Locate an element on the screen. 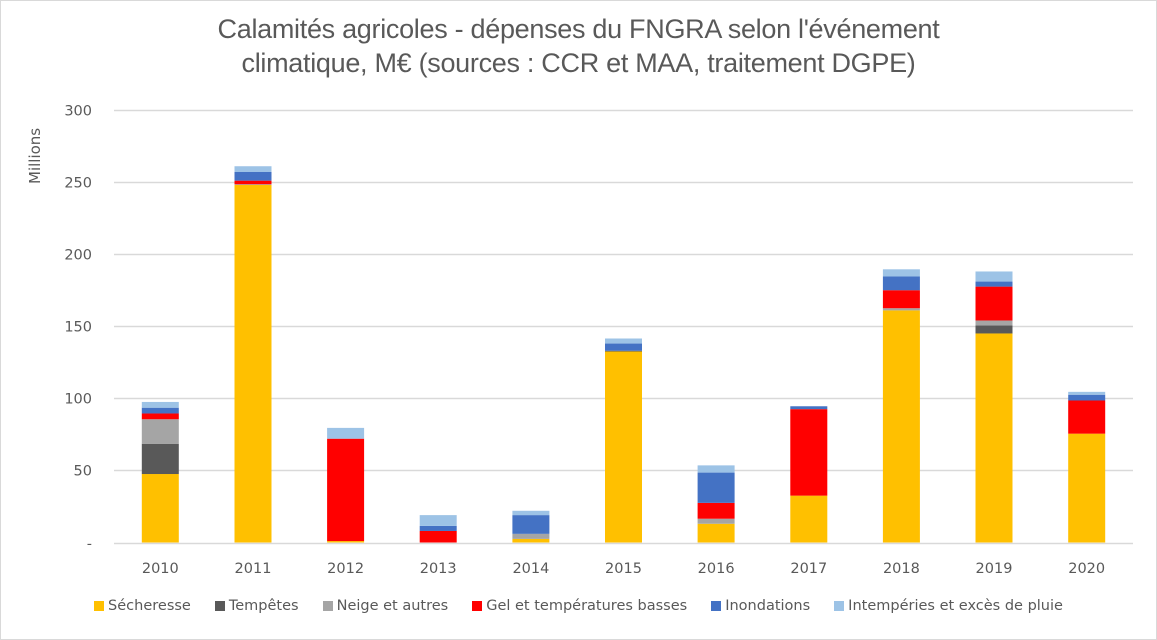 The height and width of the screenshot is (640, 1157). legend-item: Neige et autres is located at coordinates (385, 606).